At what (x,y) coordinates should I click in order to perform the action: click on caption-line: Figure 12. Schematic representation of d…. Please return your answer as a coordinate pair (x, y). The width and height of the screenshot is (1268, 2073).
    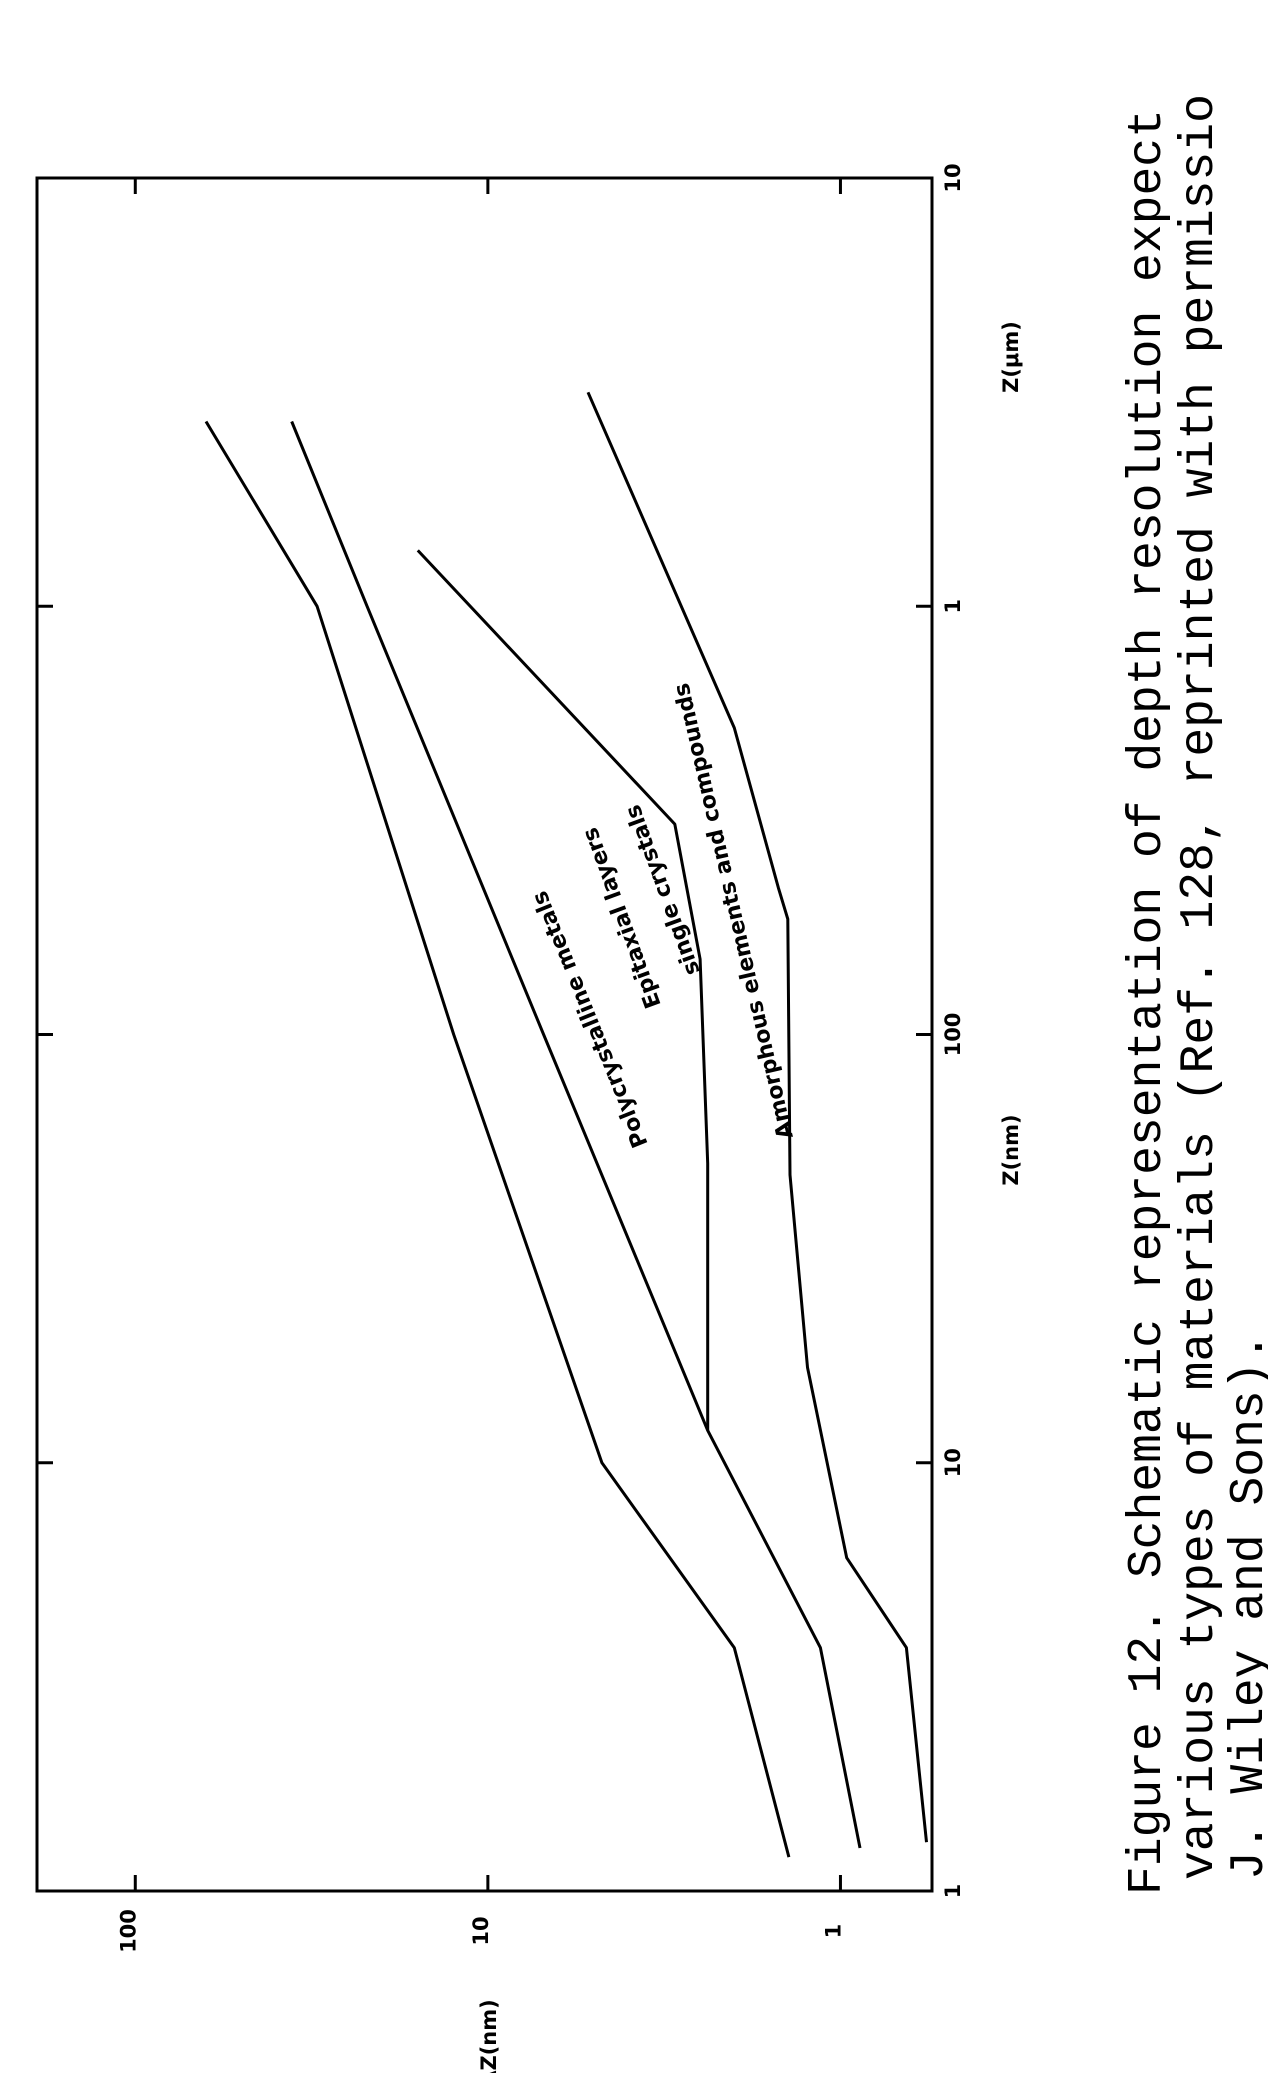
    Looking at the image, I should click on (1148, 1002).